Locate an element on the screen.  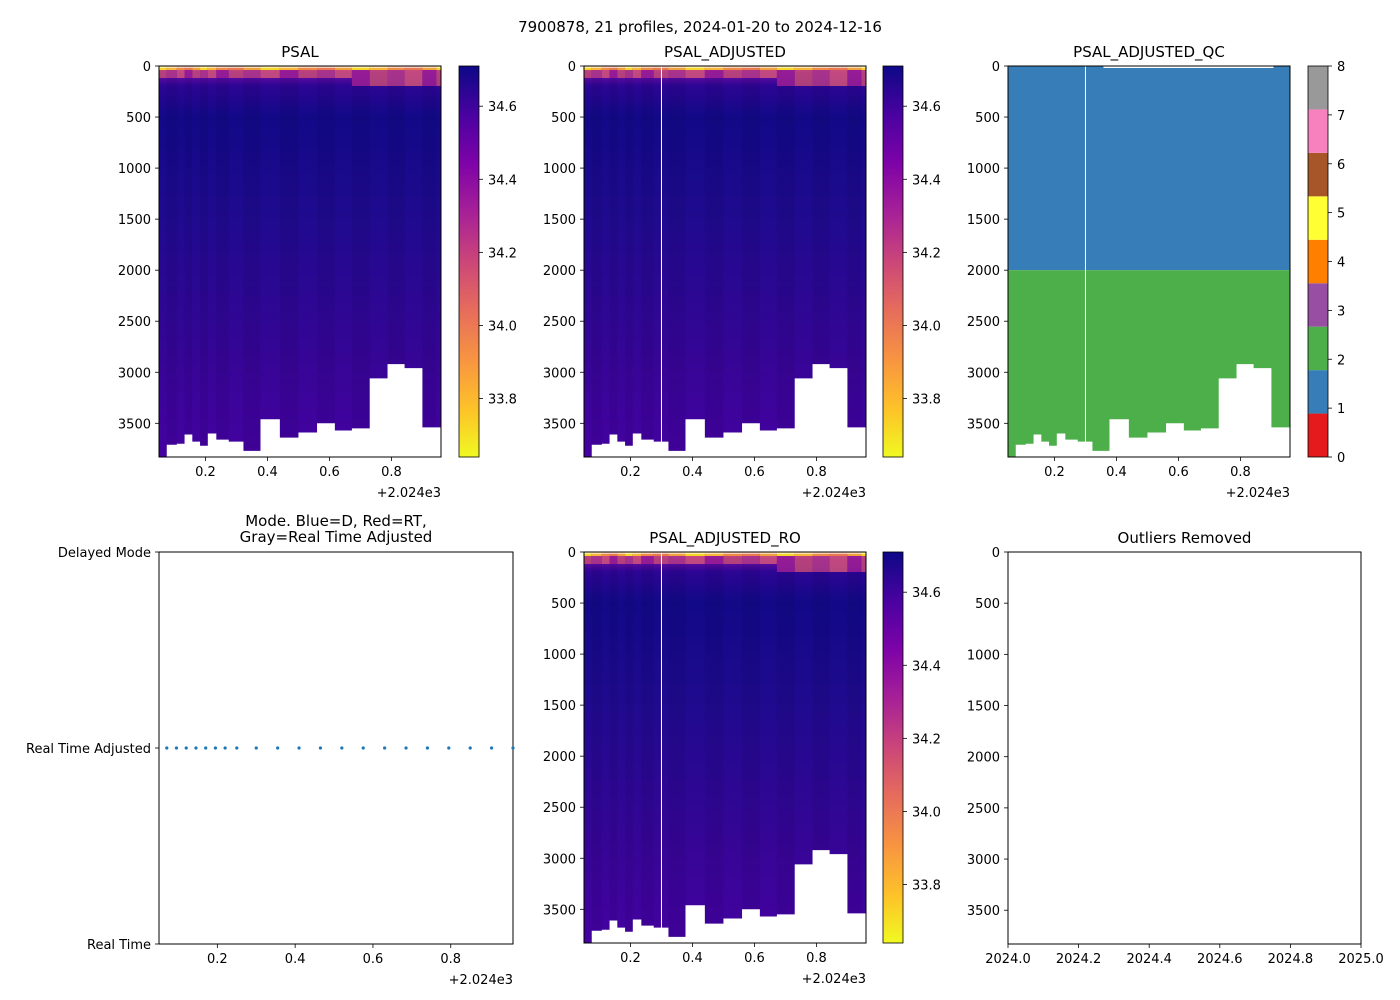
psal_adjusted_qc-colorbar-tick-label: 4 is located at coordinates (1341, 263).